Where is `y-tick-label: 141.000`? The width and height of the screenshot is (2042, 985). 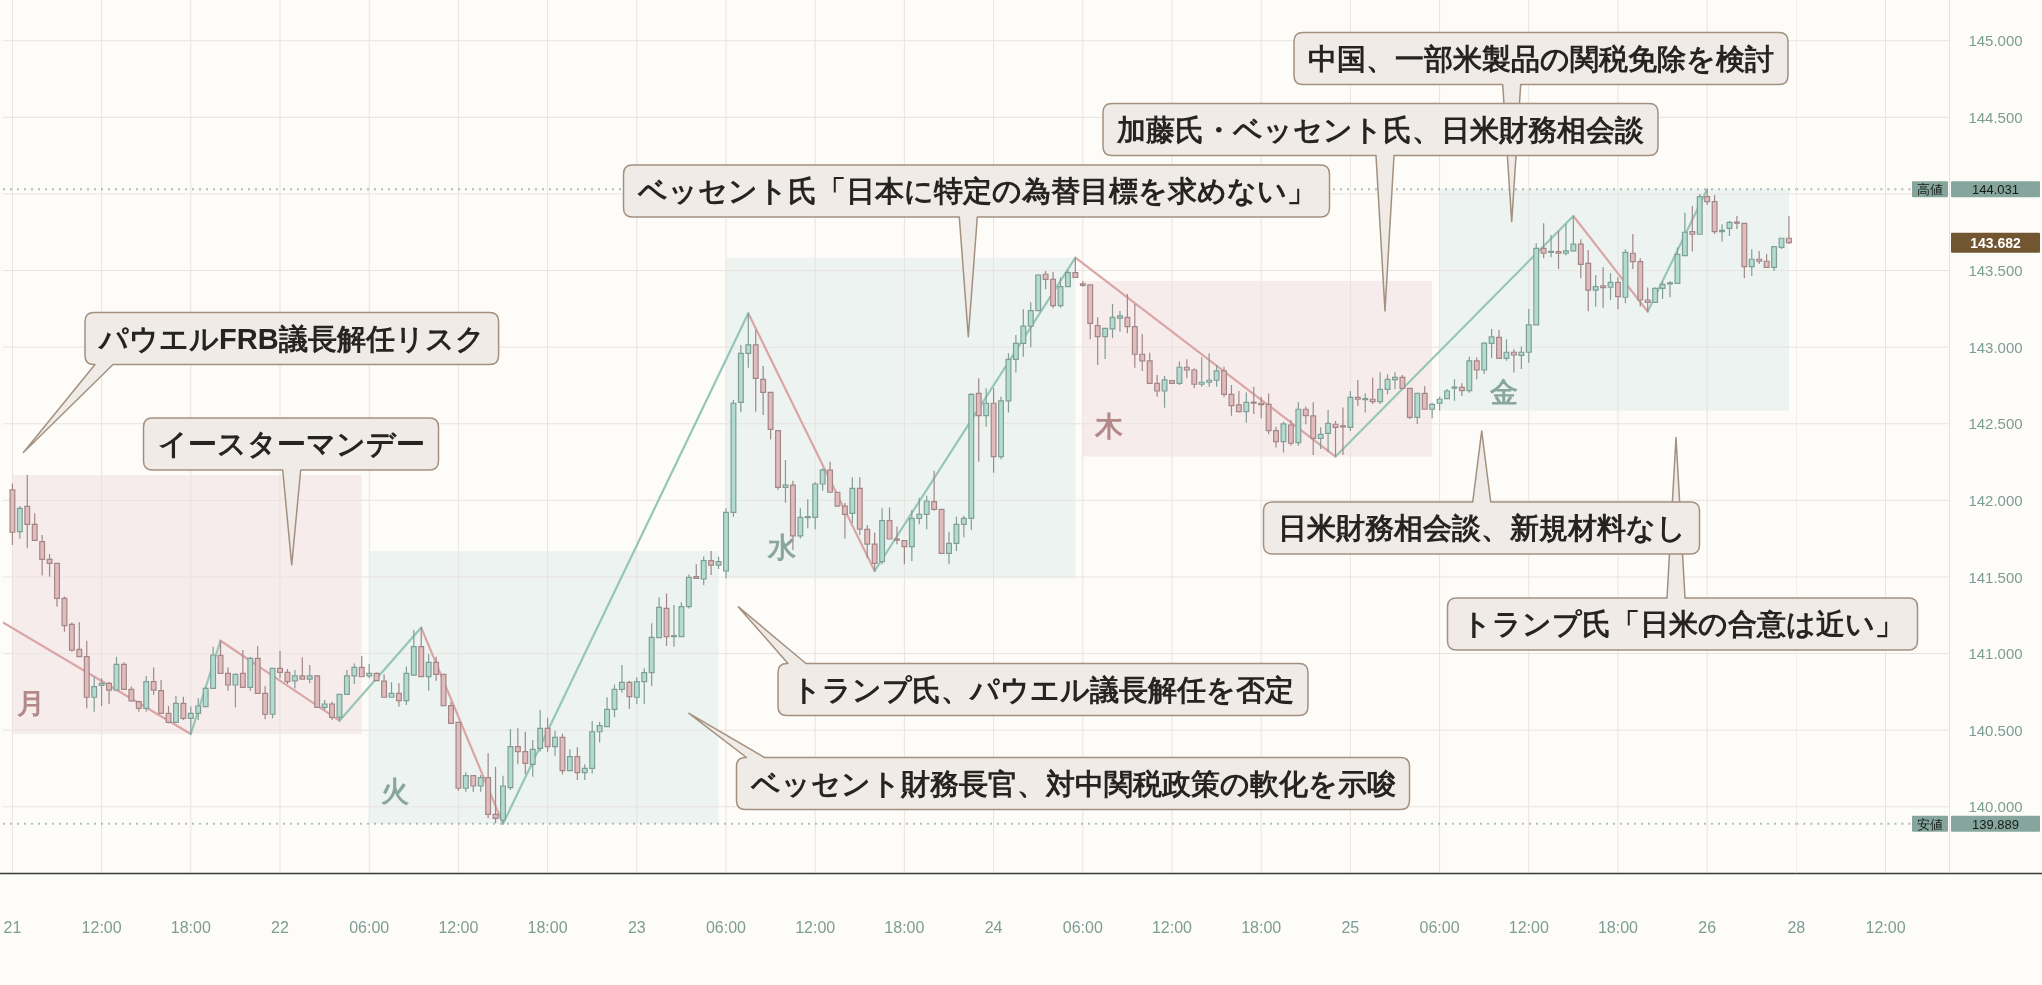
y-tick-label: 141.000 is located at coordinates (1995, 654).